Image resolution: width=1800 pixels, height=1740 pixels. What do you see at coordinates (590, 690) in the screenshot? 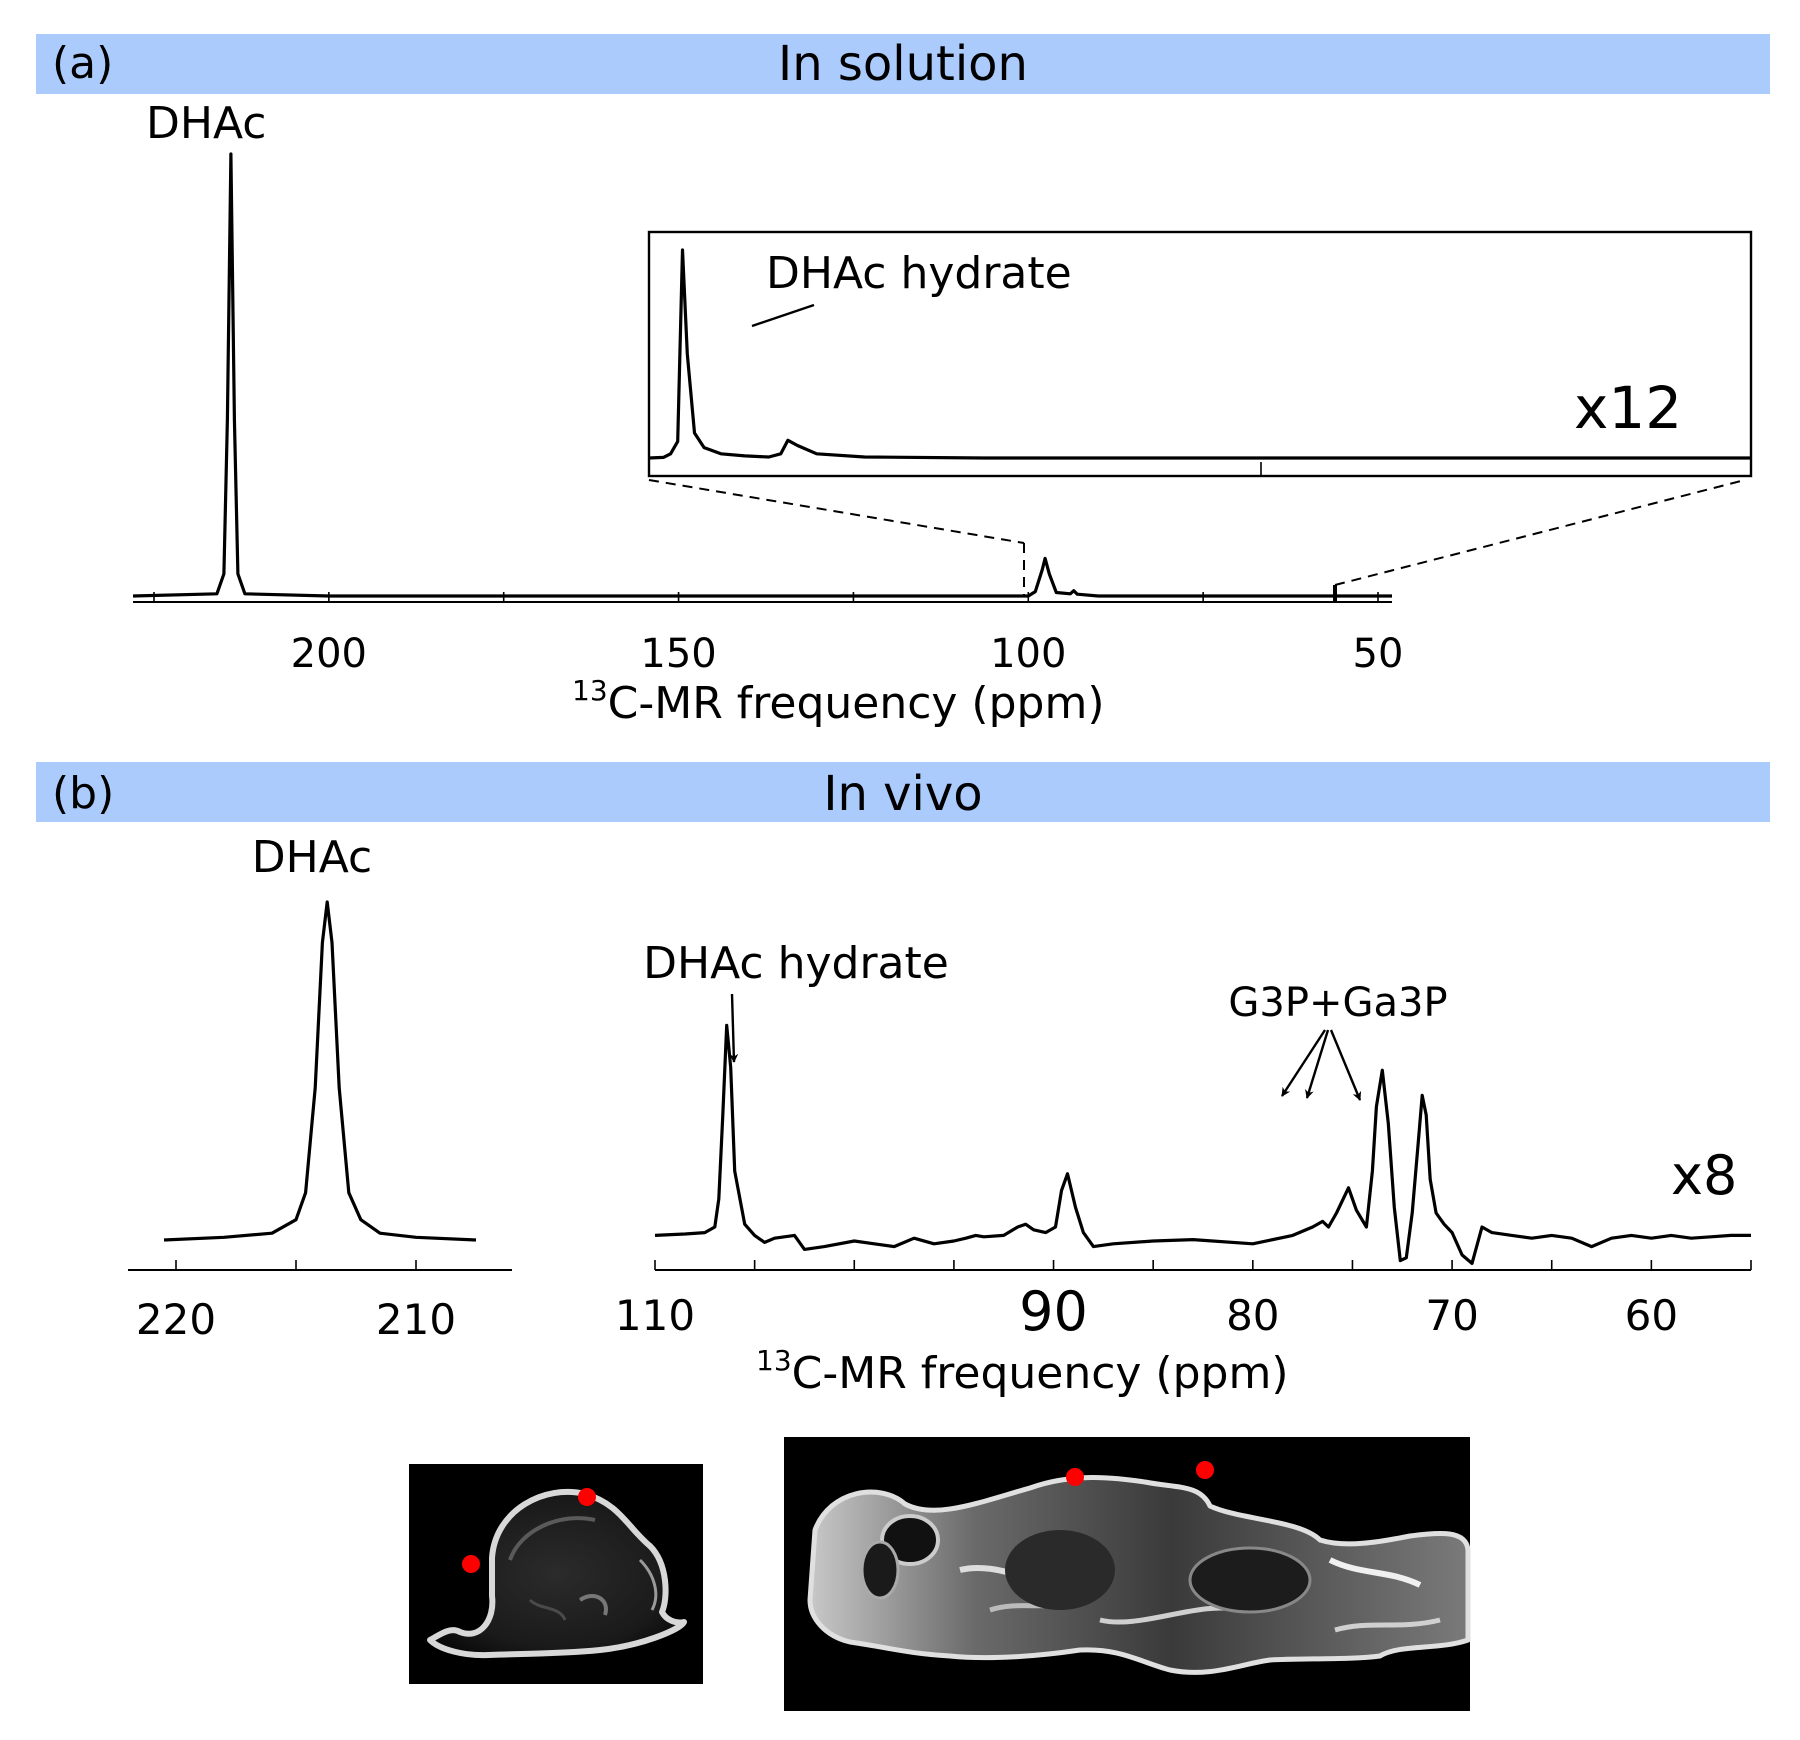
I see `panel-a-xlabel-sup: 13` at bounding box center [590, 690].